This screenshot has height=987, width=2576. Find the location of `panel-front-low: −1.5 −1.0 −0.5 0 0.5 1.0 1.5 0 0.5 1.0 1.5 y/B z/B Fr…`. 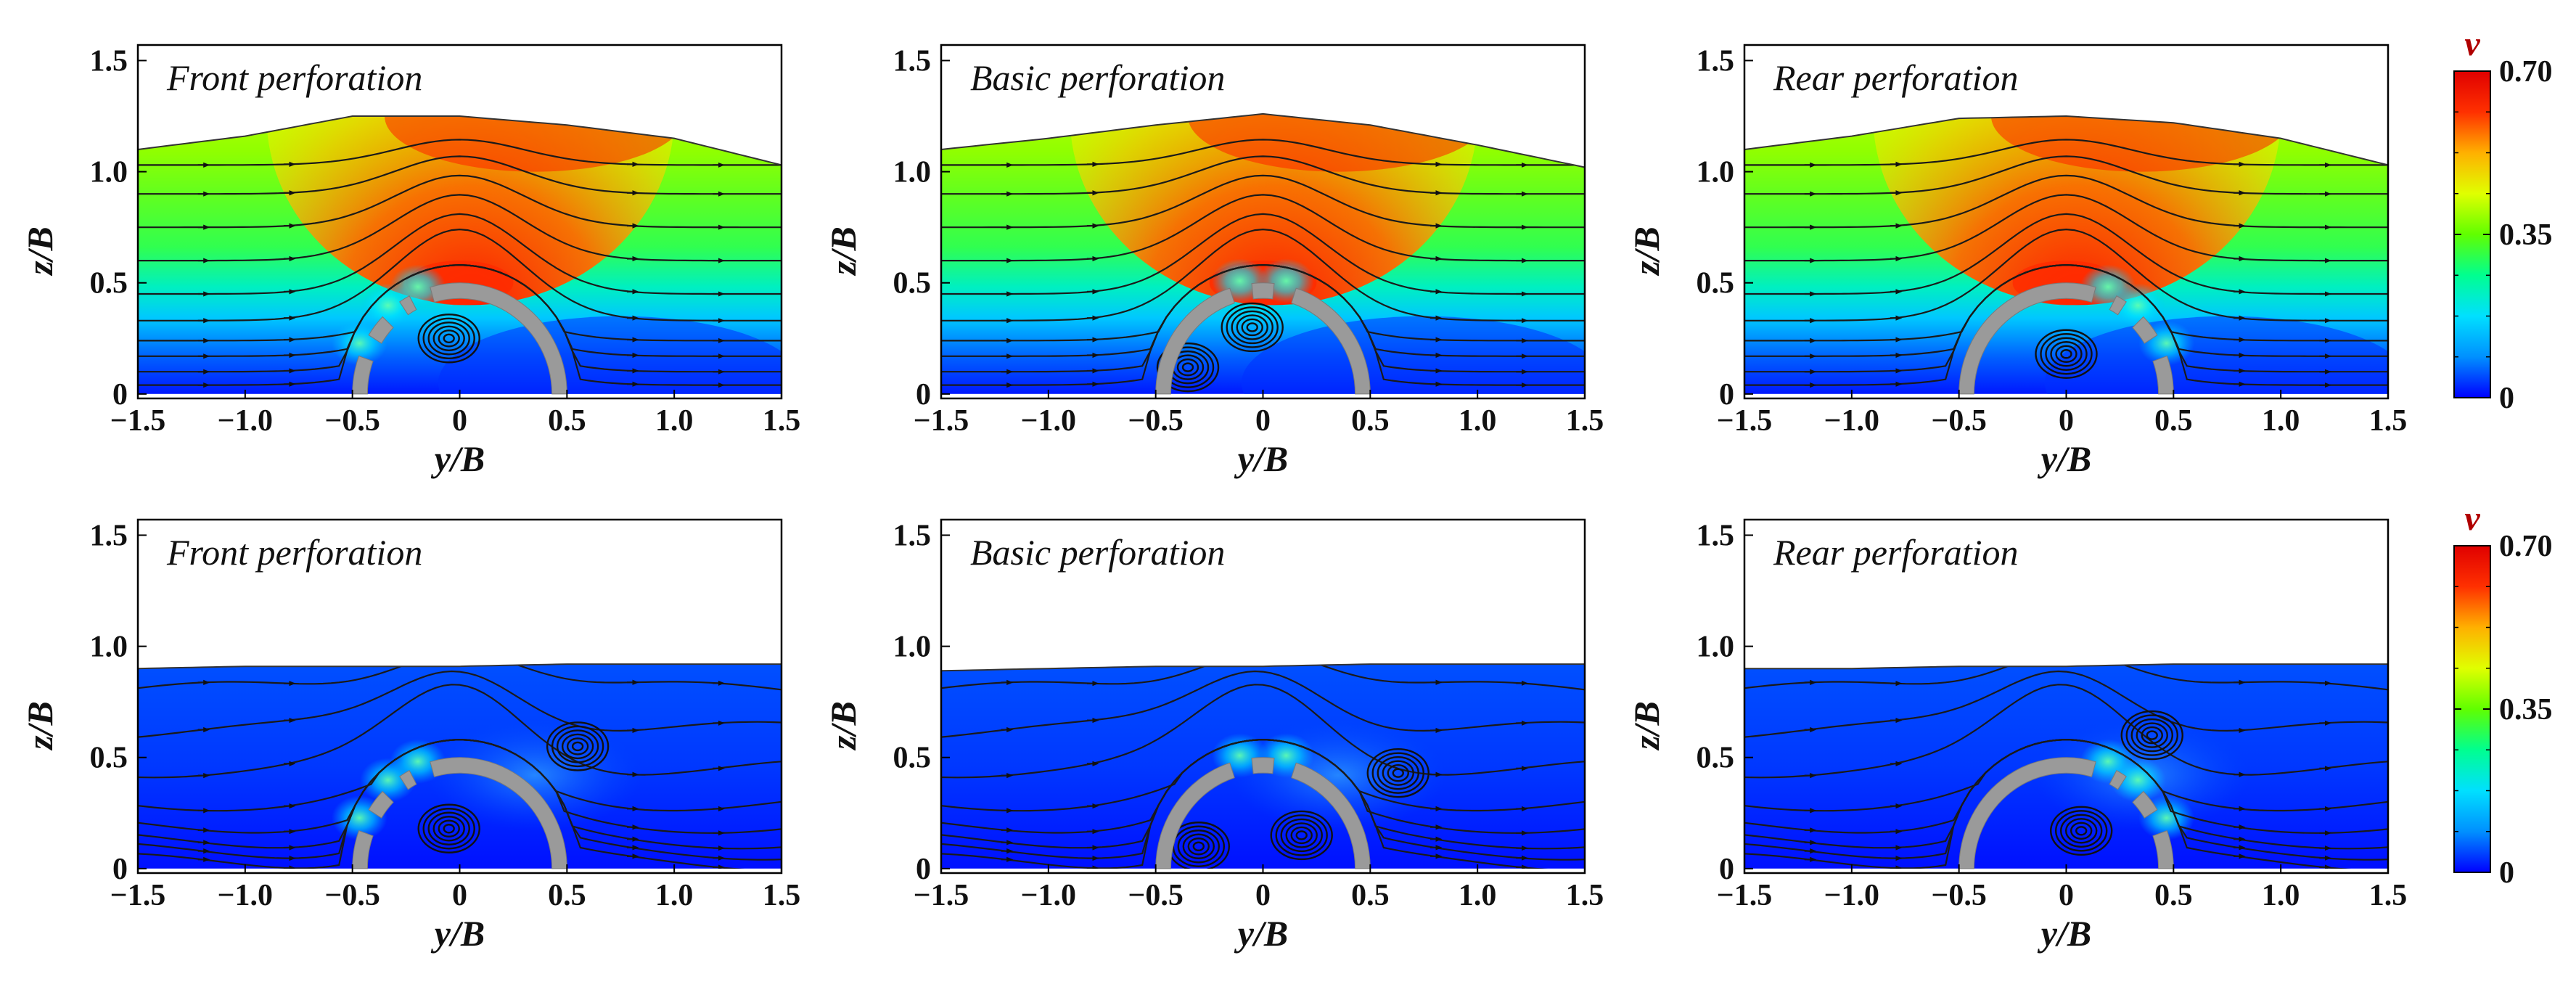

panel-front-low: −1.5 −1.0 −0.5 0 0.5 1.0 1.5 0 0.5 1.0 1.5 y/B z/B Fr… is located at coordinates (410, 736).